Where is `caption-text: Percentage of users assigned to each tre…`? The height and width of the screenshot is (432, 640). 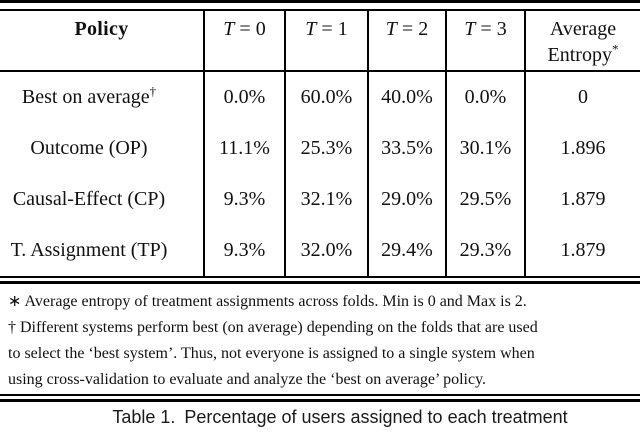 caption-text: Percentage of users assigned to each tre… is located at coordinates (376, 417).